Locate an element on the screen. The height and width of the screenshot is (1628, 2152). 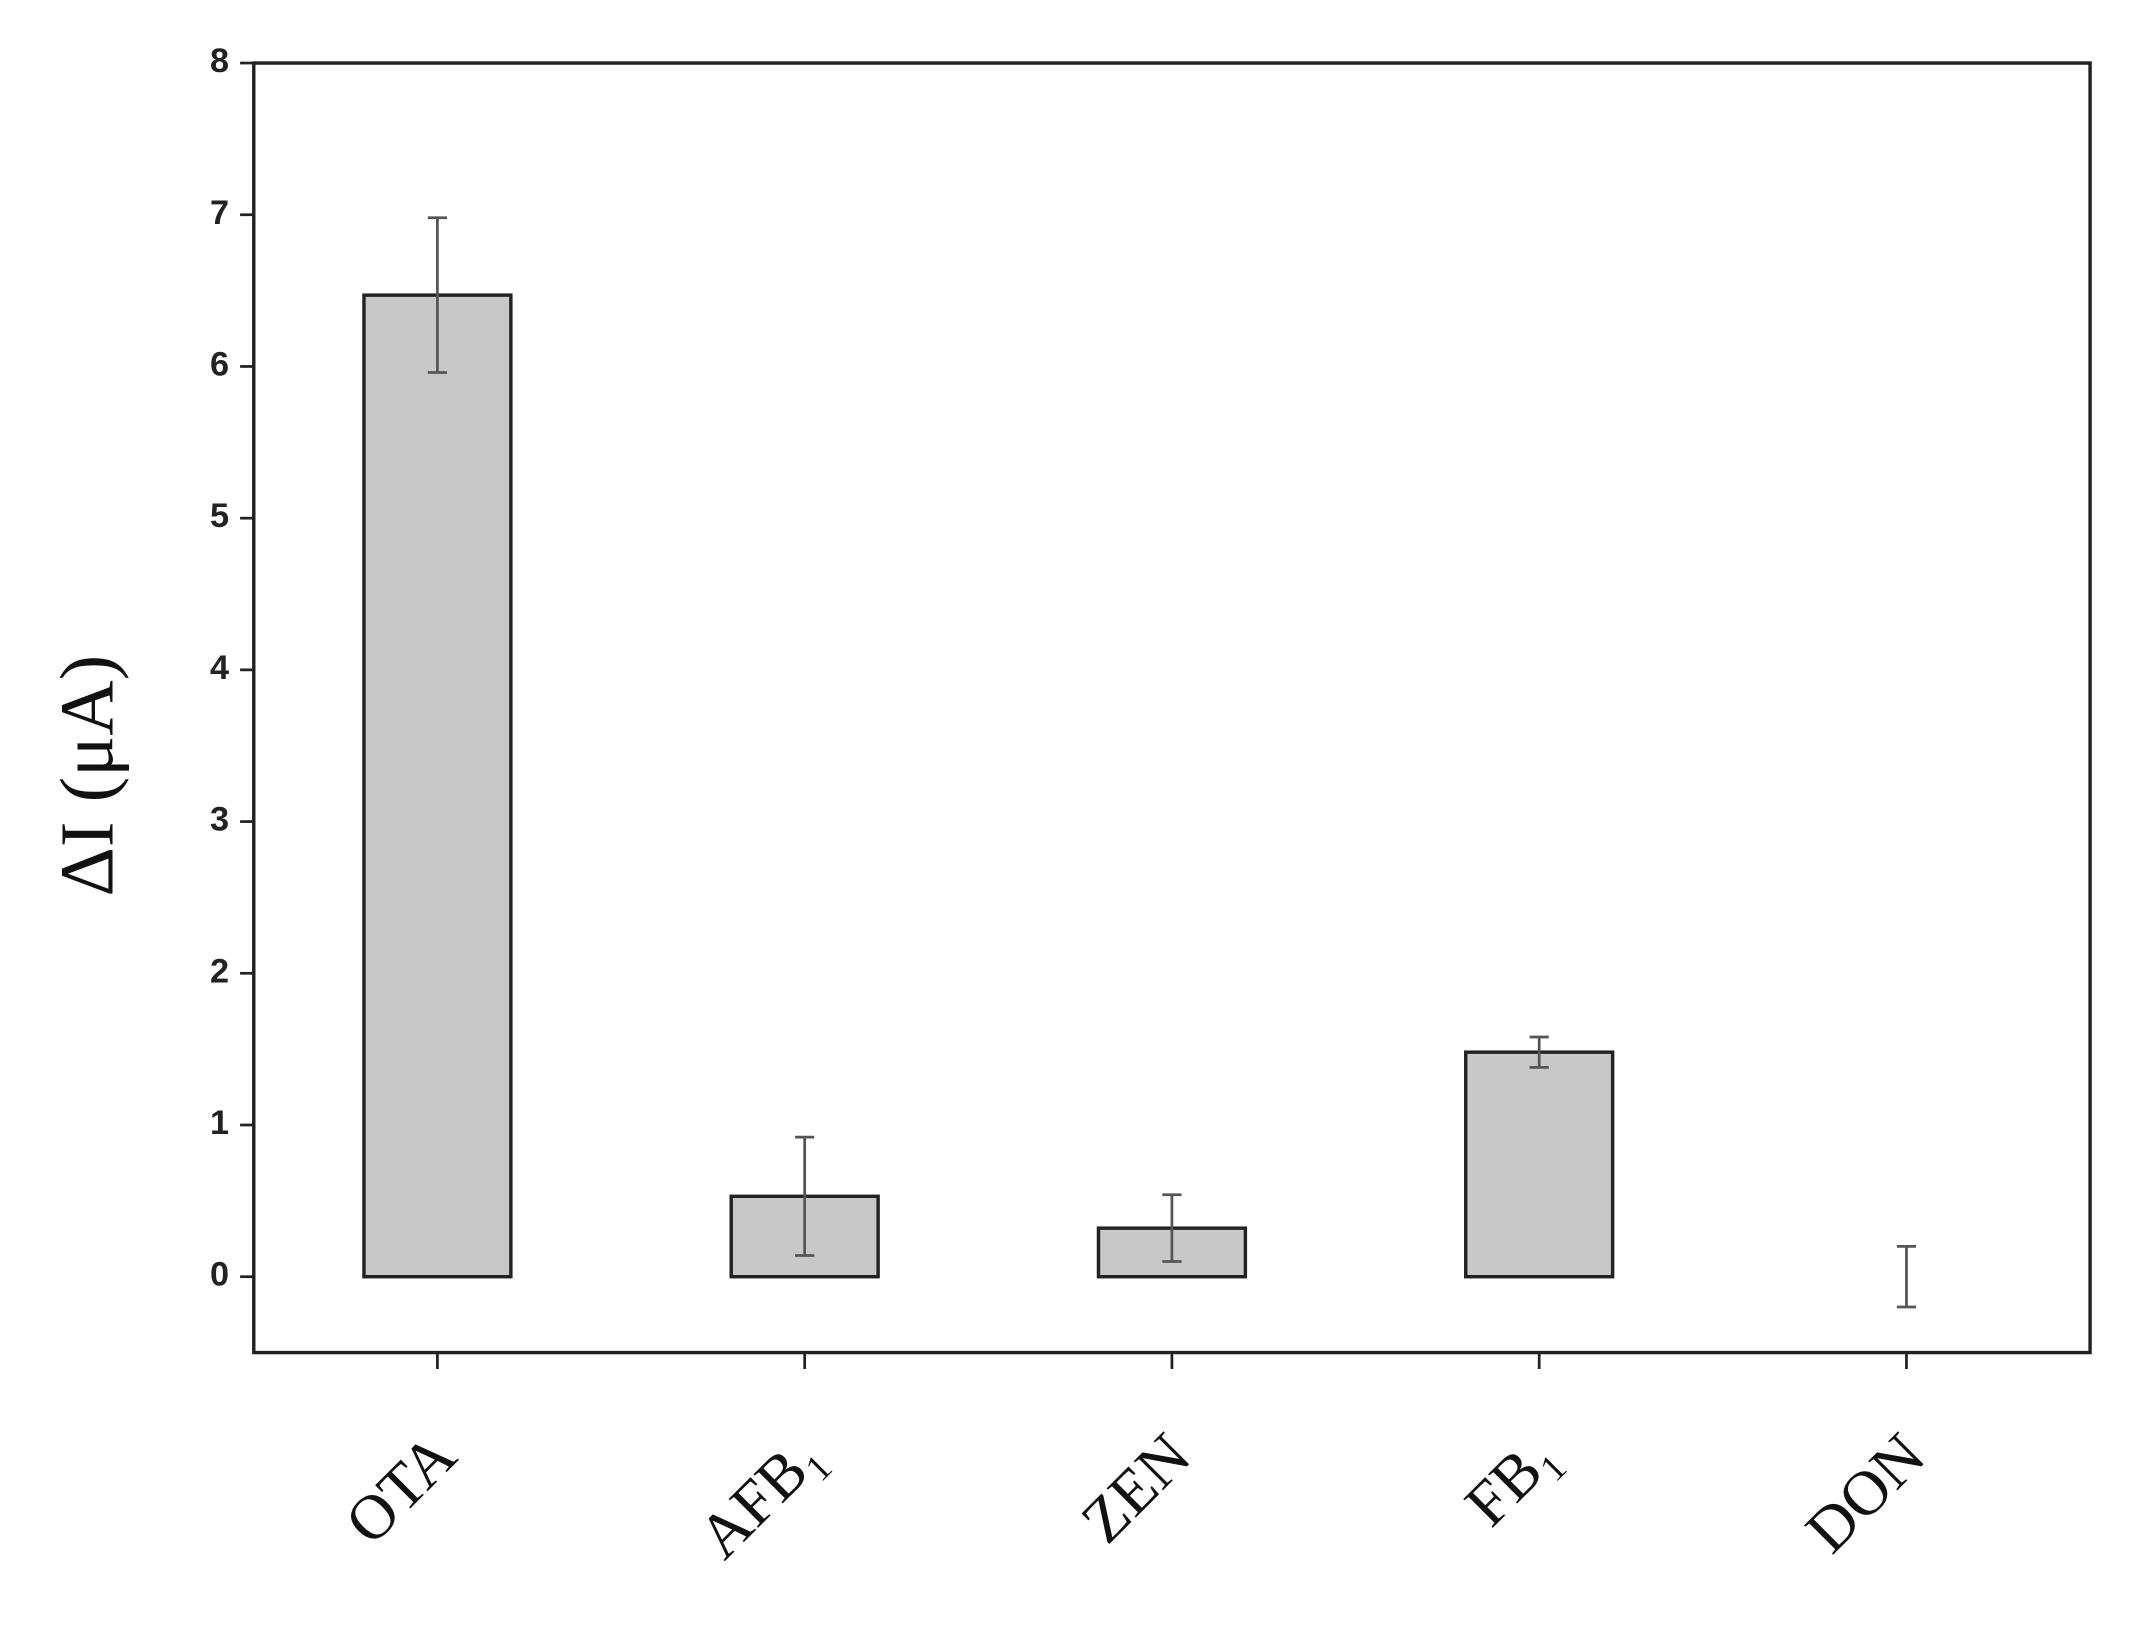
x-tick-label: ZEN is located at coordinates (1136, 1488).